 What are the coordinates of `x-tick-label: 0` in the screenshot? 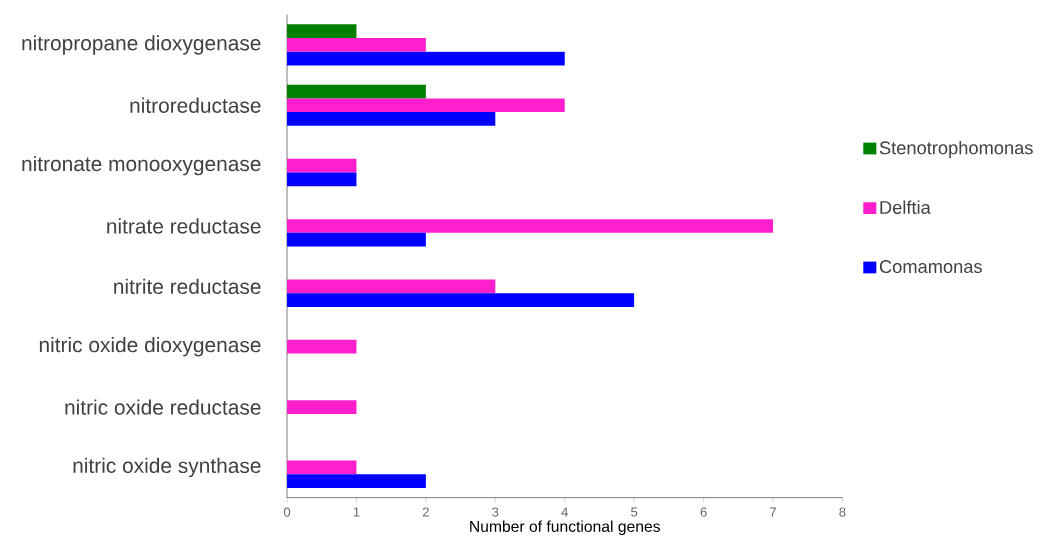 It's located at (287, 512).